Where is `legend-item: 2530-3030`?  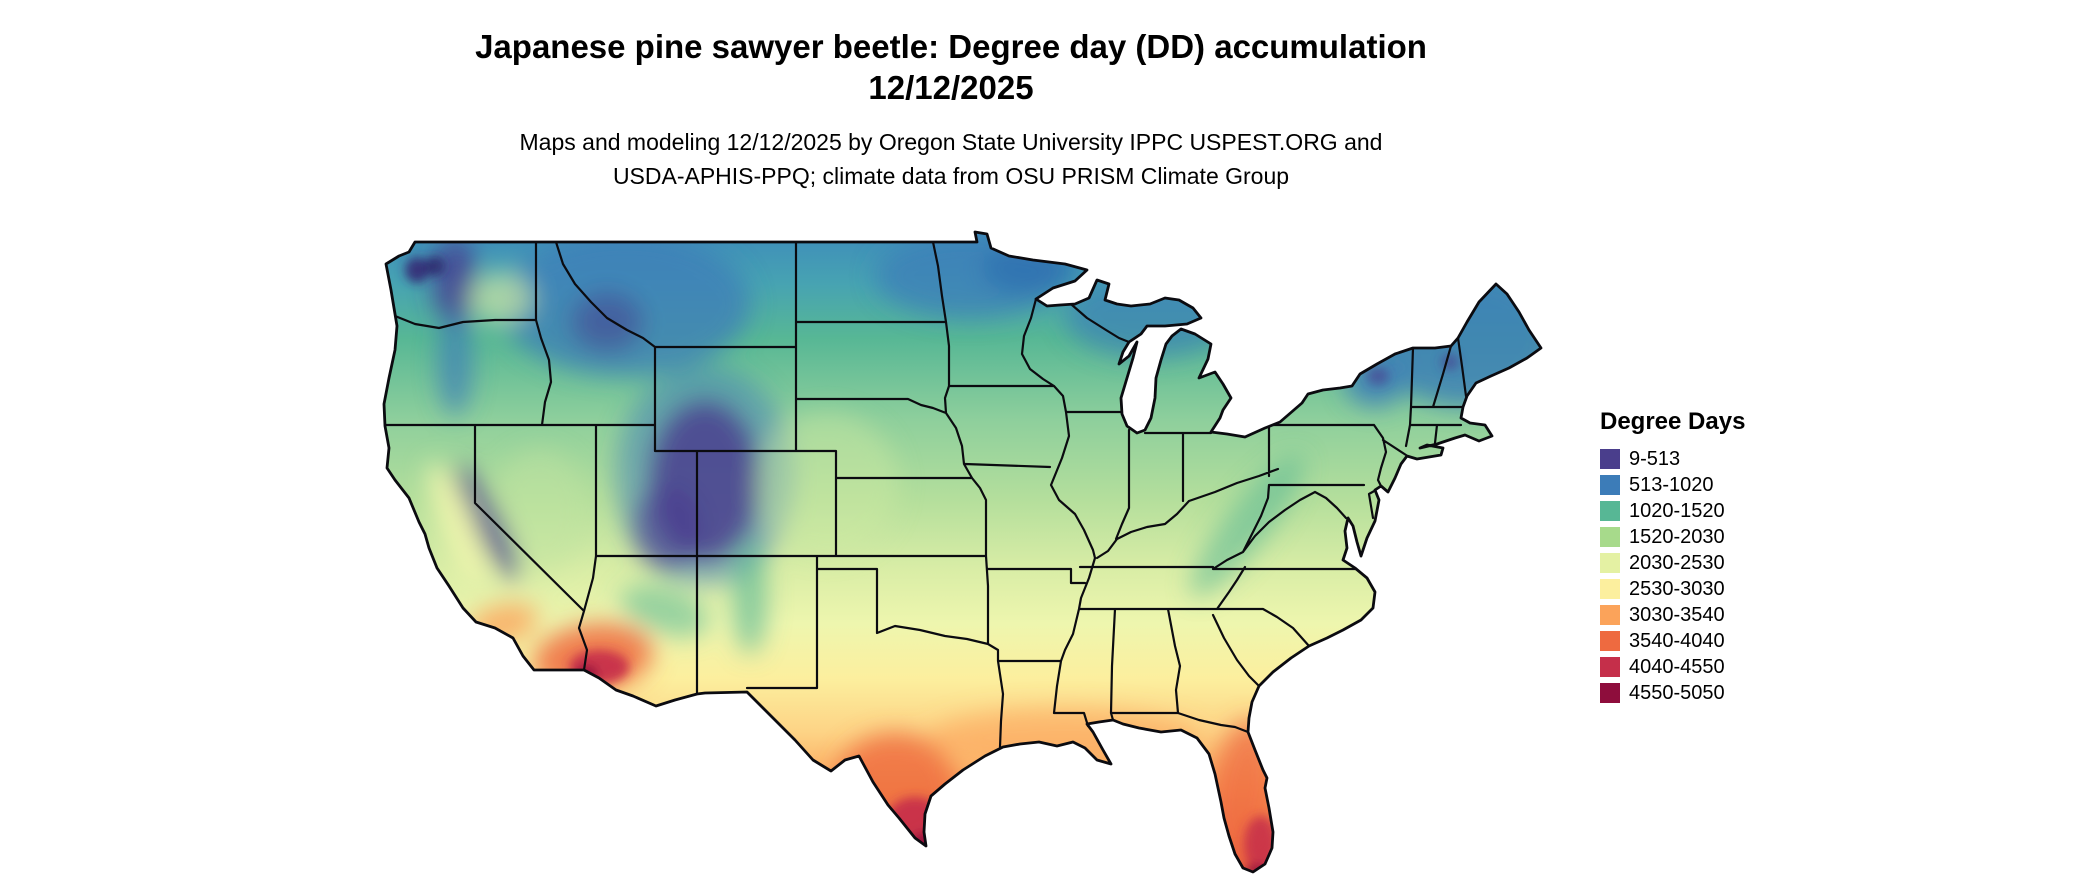
legend-item: 2530-3030 is located at coordinates (1672, 589).